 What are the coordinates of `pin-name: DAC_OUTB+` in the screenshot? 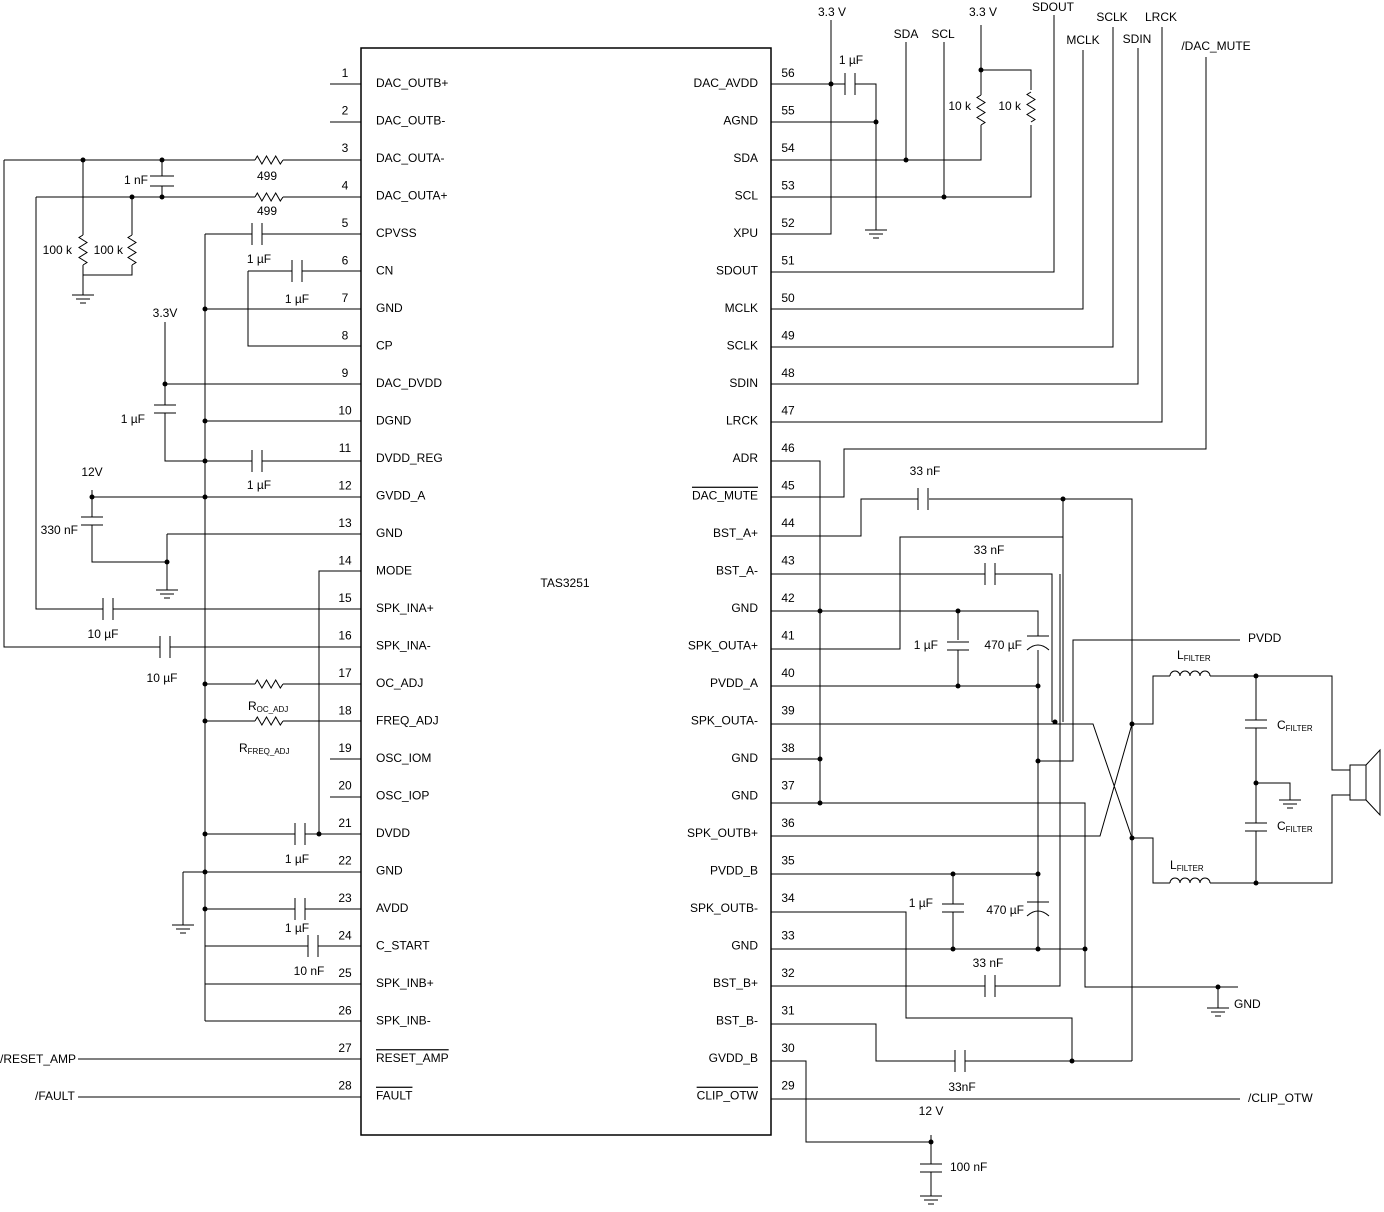 It's located at (412, 83).